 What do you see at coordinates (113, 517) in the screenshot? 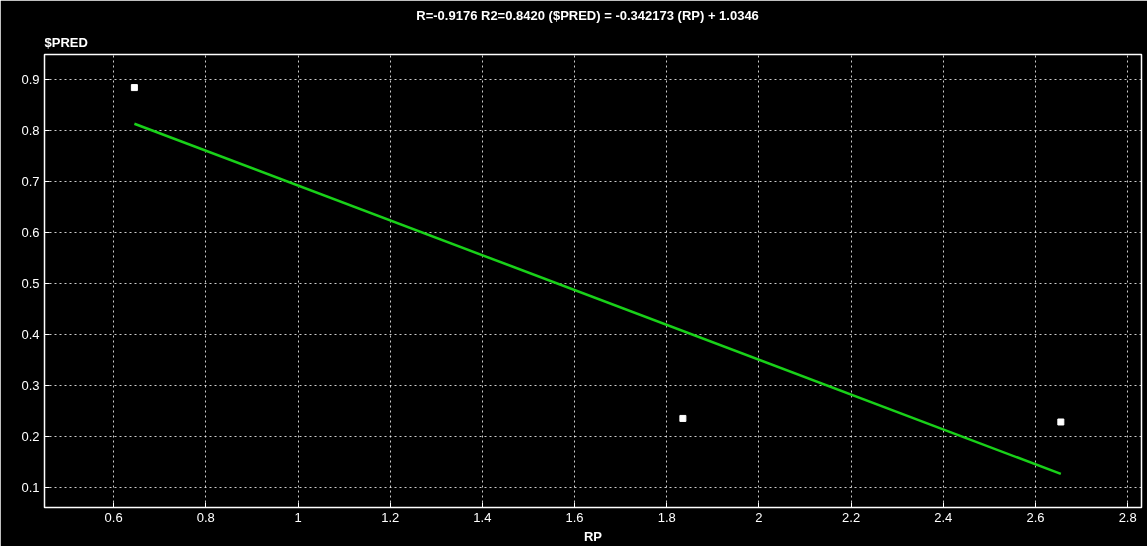
I see `x-tick-label: 0.6` at bounding box center [113, 517].